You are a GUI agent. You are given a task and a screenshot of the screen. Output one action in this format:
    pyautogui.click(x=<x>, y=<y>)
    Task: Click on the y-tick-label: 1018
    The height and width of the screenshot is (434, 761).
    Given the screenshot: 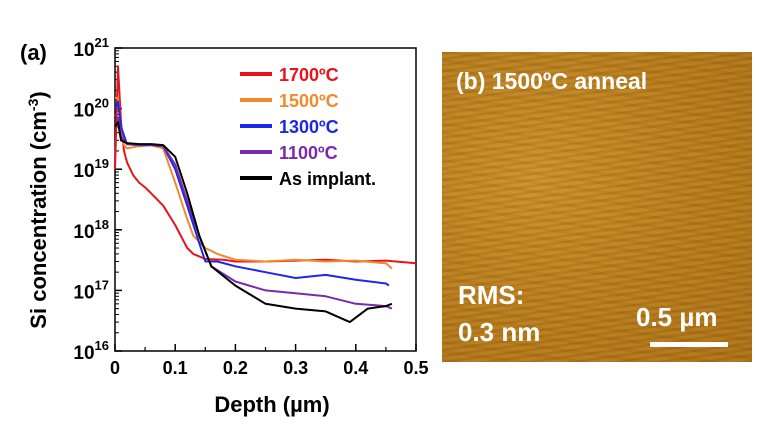 What is the action you would take?
    pyautogui.click(x=91, y=230)
    